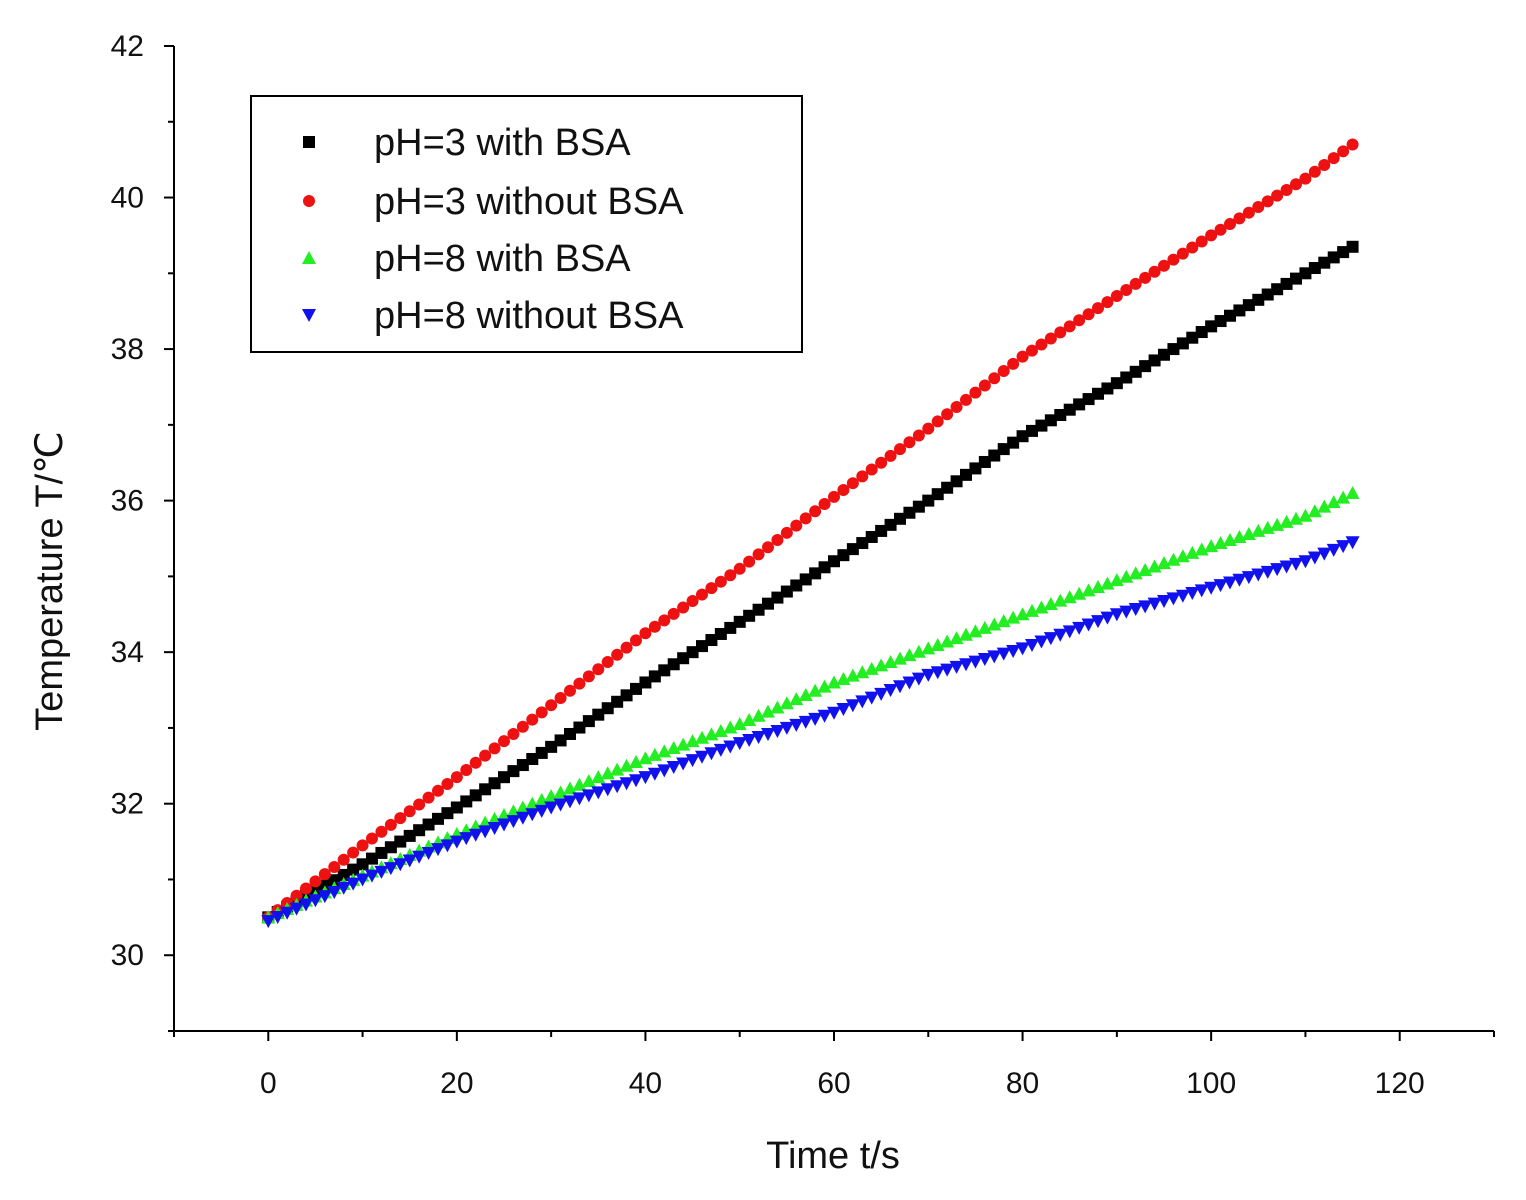 This screenshot has height=1200, width=1526. I want to click on legend-marker-ph8-without-bsa, so click(309, 315).